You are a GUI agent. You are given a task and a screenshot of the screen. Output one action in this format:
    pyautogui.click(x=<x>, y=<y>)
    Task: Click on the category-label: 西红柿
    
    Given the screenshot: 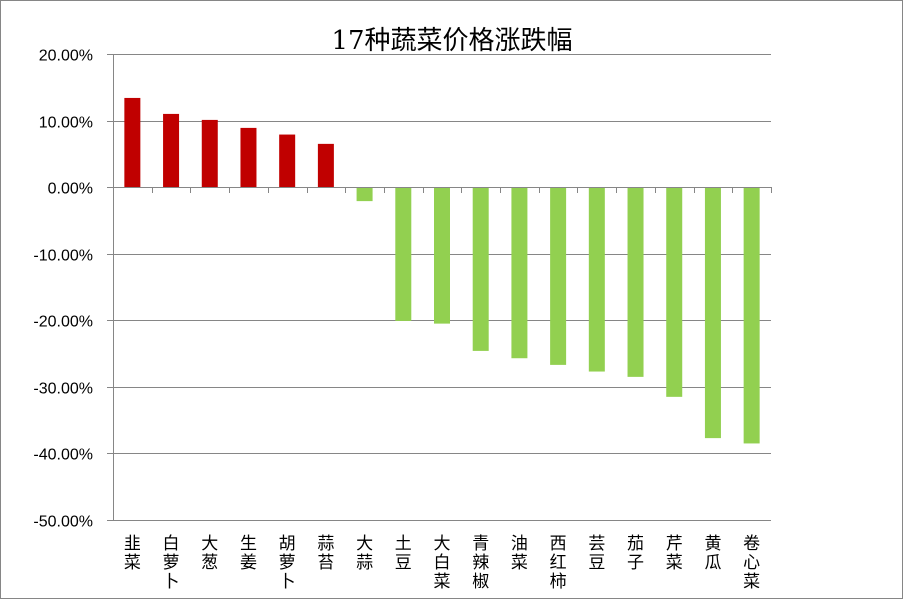 What is the action you would take?
    pyautogui.click(x=558, y=563)
    